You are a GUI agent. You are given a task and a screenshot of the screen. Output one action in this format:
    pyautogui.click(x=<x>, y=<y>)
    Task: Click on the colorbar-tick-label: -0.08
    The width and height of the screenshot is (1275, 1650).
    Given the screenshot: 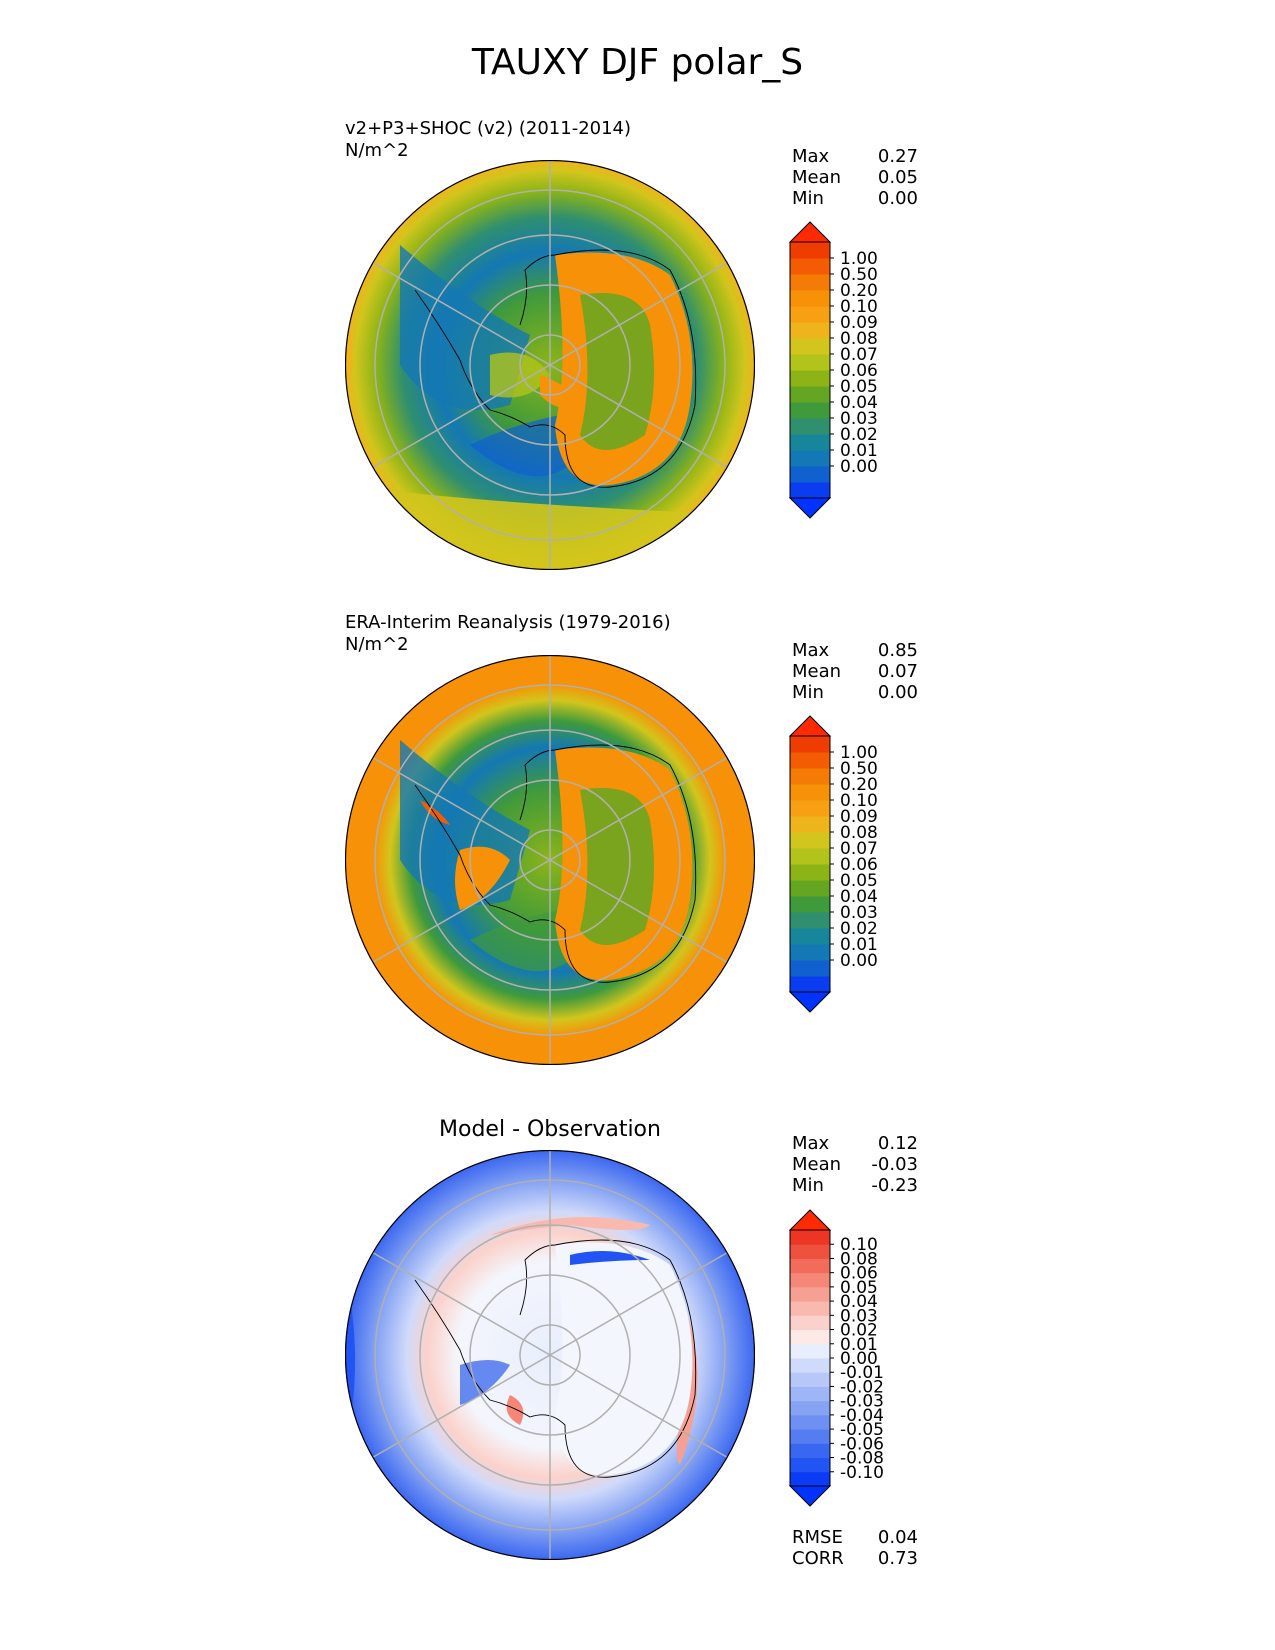 What is the action you would take?
    pyautogui.click(x=862, y=1459)
    